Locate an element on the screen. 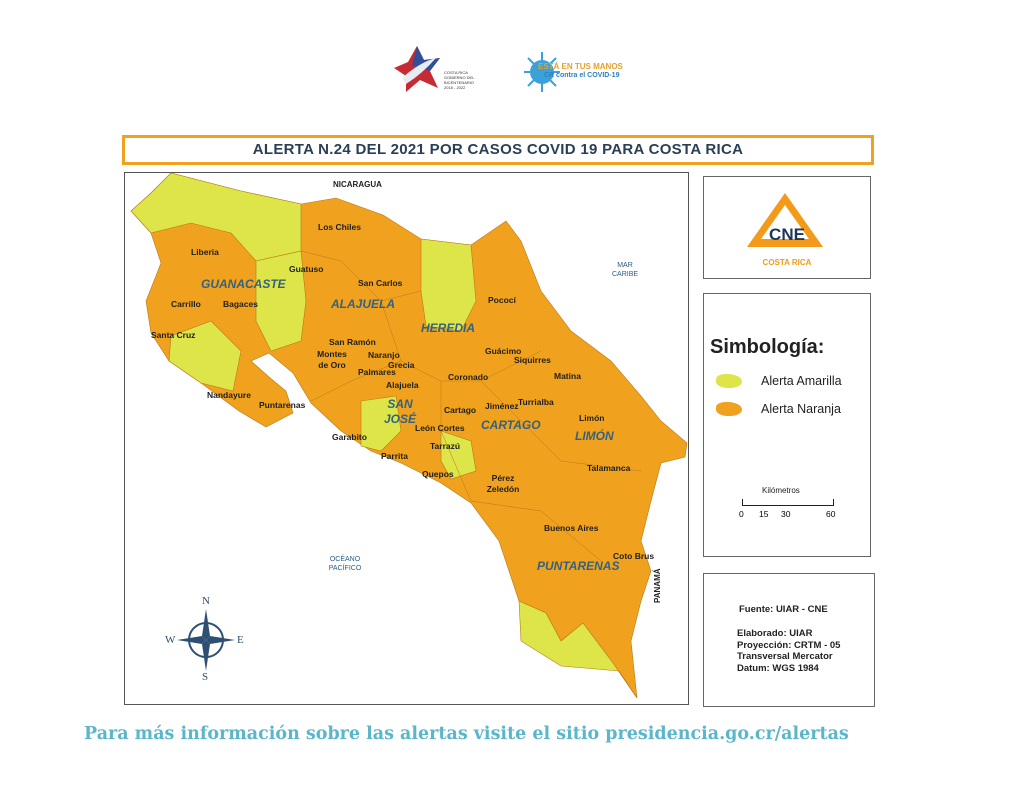 The height and width of the screenshot is (790, 1024). province-cartago: CARTAGO is located at coordinates (511, 425).